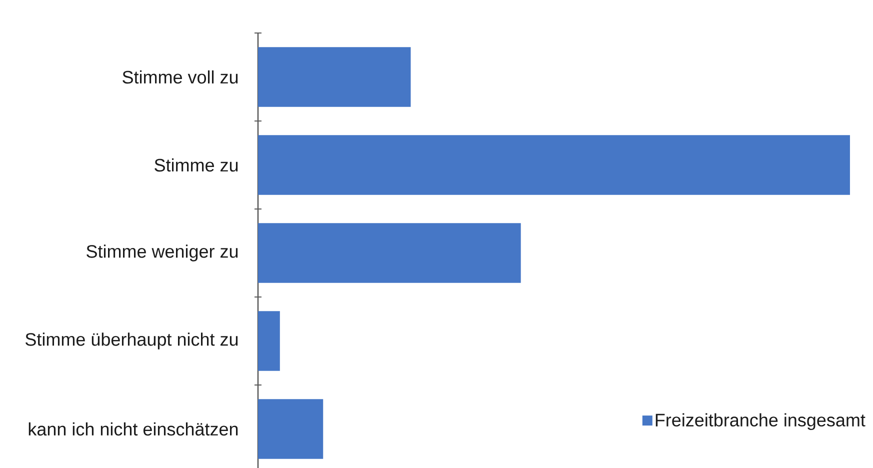 The image size is (873, 468). Describe the element at coordinates (132, 341) in the screenshot. I see `y-tick-label: Stimme überhaupt nicht zu` at that location.